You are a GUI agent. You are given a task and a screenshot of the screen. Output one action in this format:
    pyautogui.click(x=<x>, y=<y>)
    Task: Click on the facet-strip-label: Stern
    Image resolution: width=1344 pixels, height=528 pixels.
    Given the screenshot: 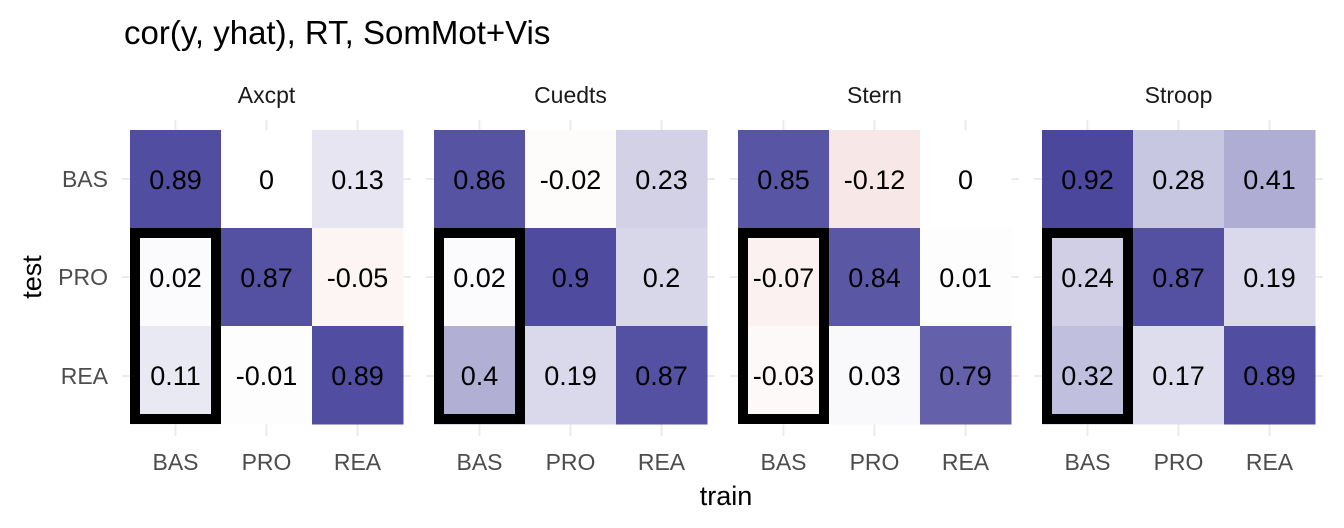 What is the action you would take?
    pyautogui.click(x=874, y=95)
    